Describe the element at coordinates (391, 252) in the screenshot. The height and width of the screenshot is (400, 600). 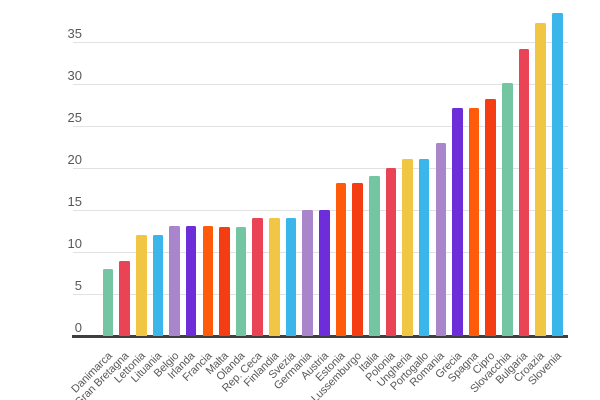
I see `bar-polonia` at that location.